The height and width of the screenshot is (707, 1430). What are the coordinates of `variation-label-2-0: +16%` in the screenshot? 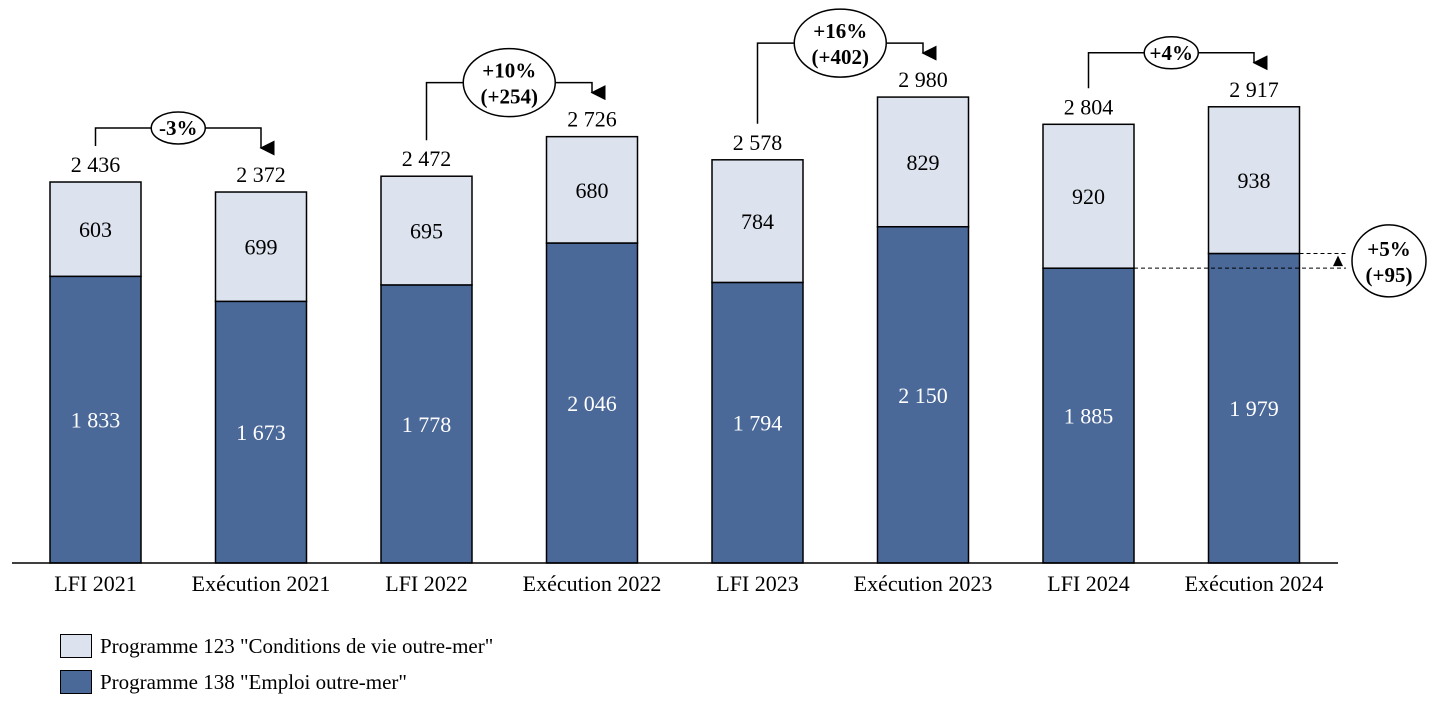 It's located at (840, 31).